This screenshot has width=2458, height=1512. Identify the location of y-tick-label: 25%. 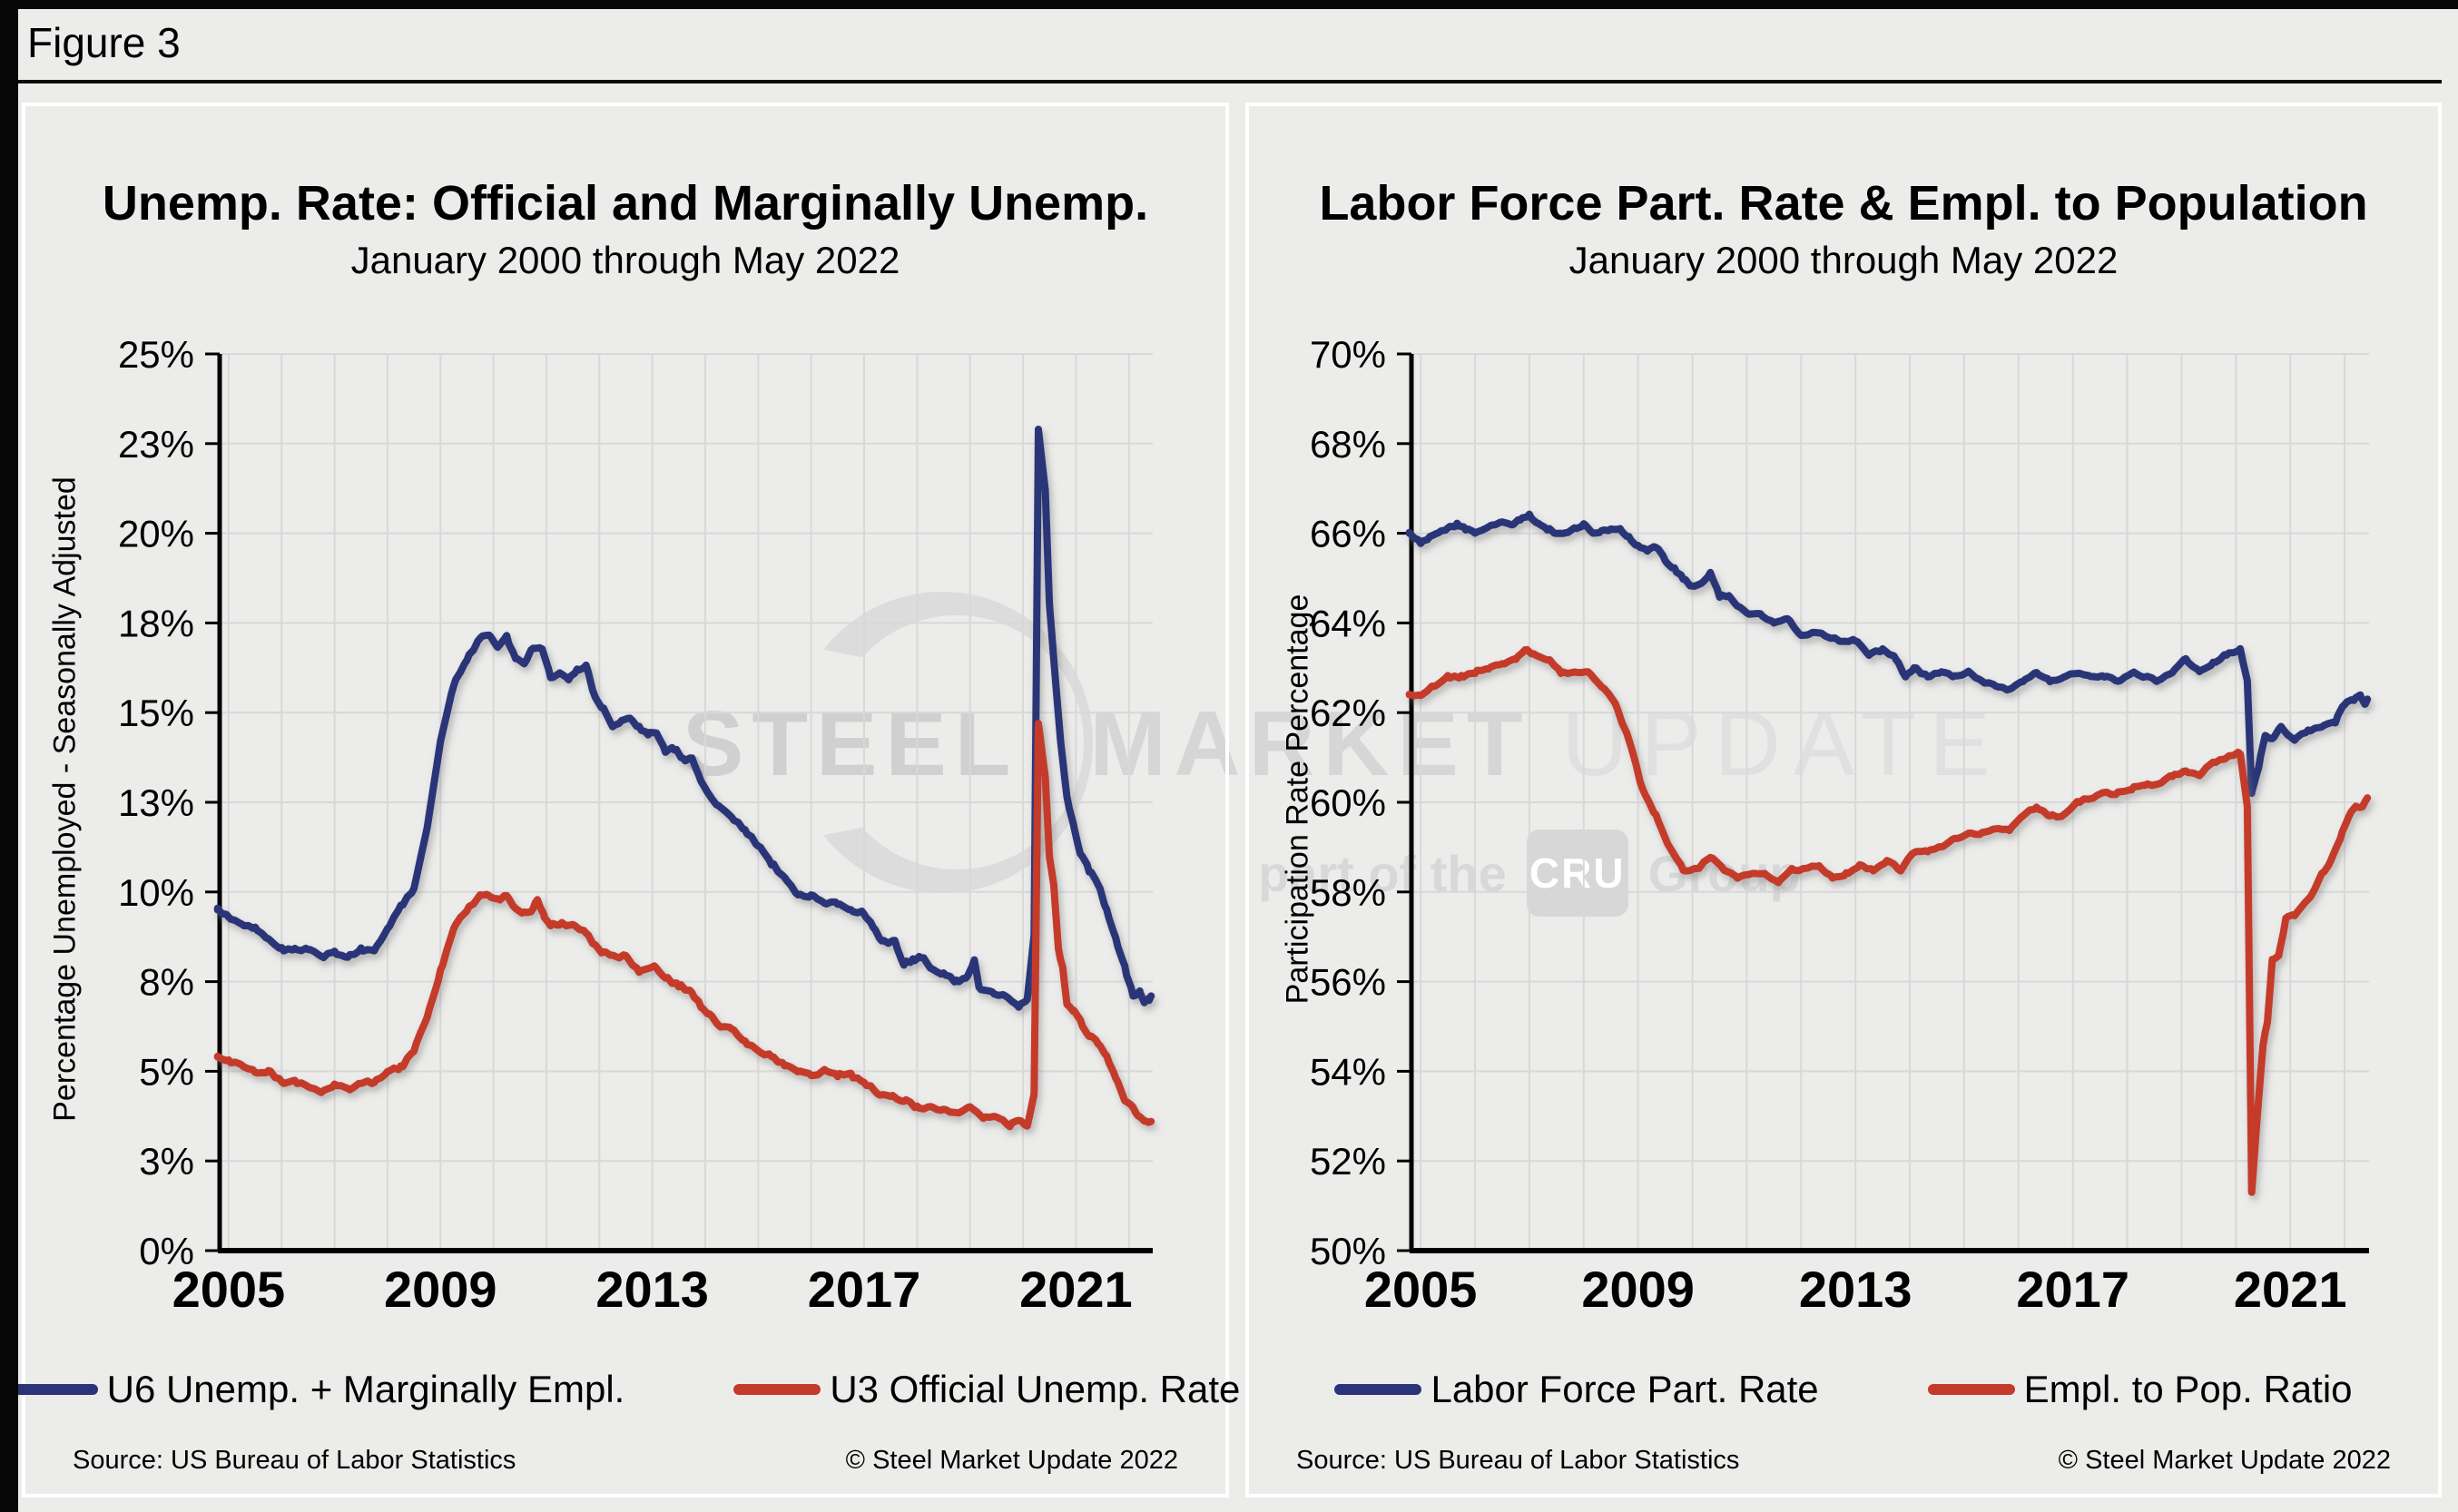
(156, 354).